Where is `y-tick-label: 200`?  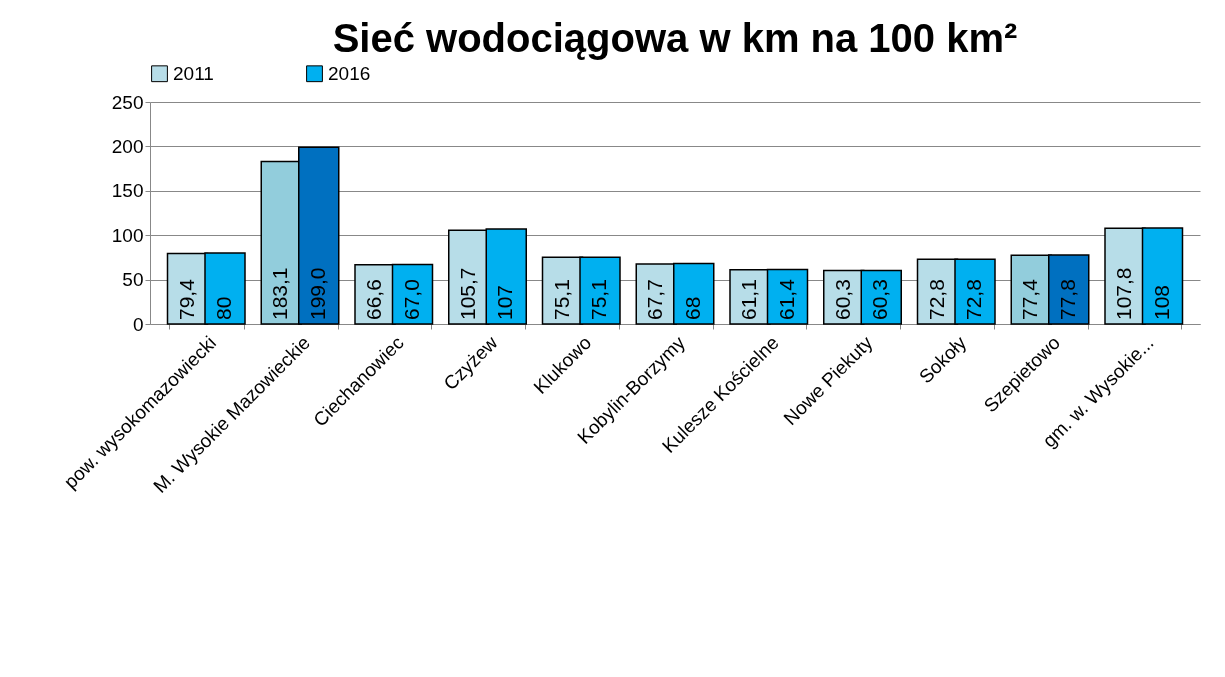 y-tick-label: 200 is located at coordinates (127, 146).